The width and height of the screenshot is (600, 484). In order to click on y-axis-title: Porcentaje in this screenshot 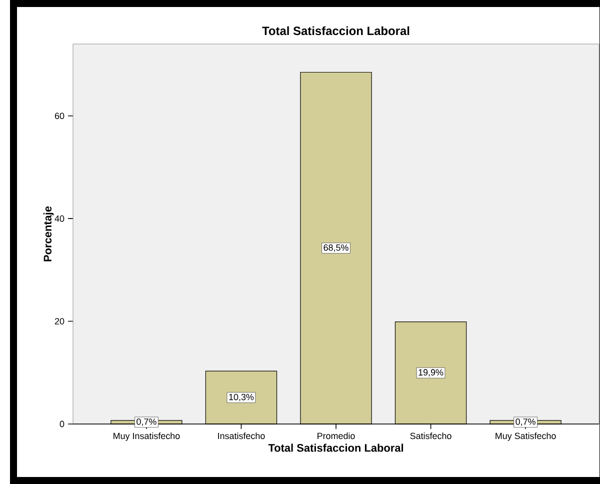, I will do `click(48, 234)`.